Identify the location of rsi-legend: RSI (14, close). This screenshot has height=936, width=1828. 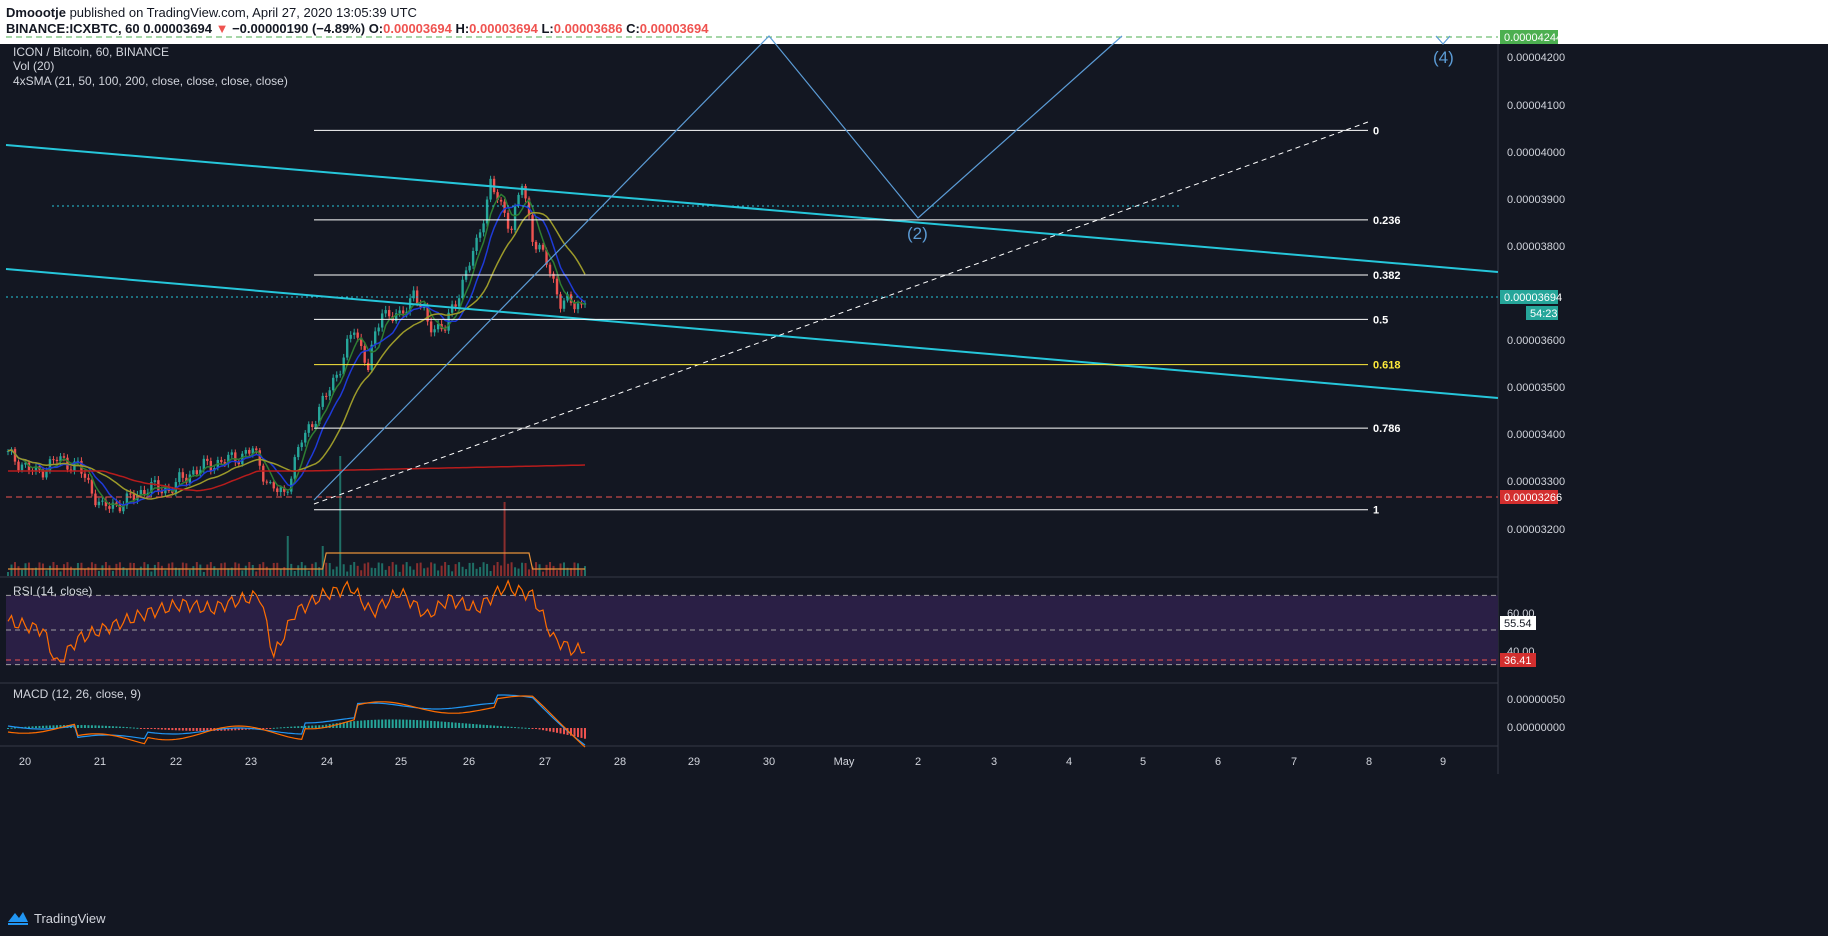
(52, 591).